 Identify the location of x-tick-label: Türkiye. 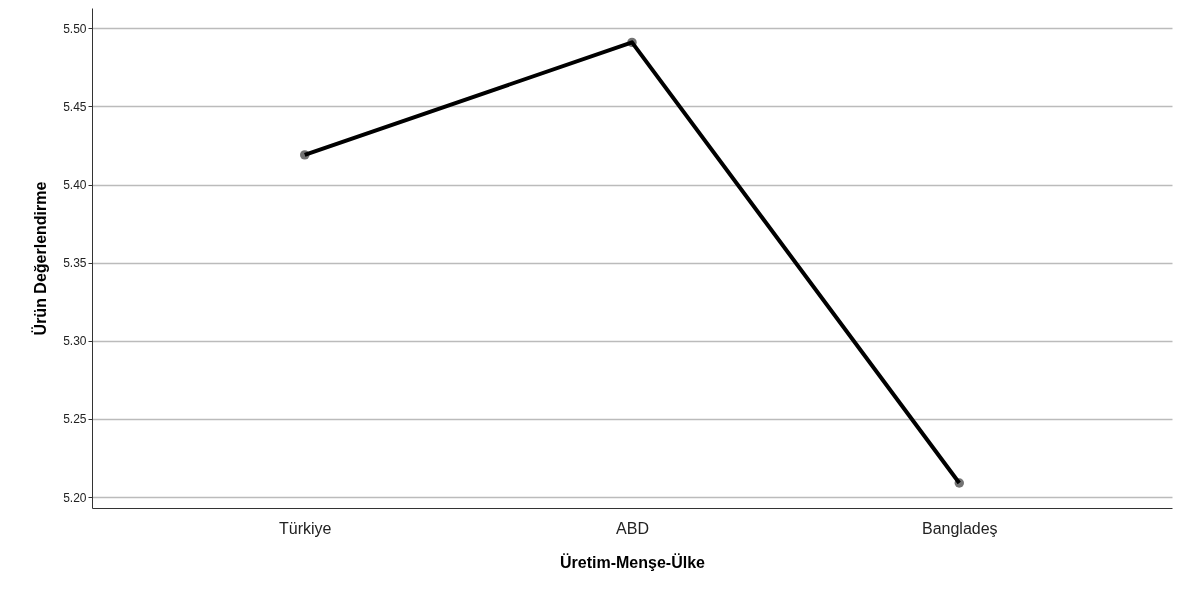
(305, 528).